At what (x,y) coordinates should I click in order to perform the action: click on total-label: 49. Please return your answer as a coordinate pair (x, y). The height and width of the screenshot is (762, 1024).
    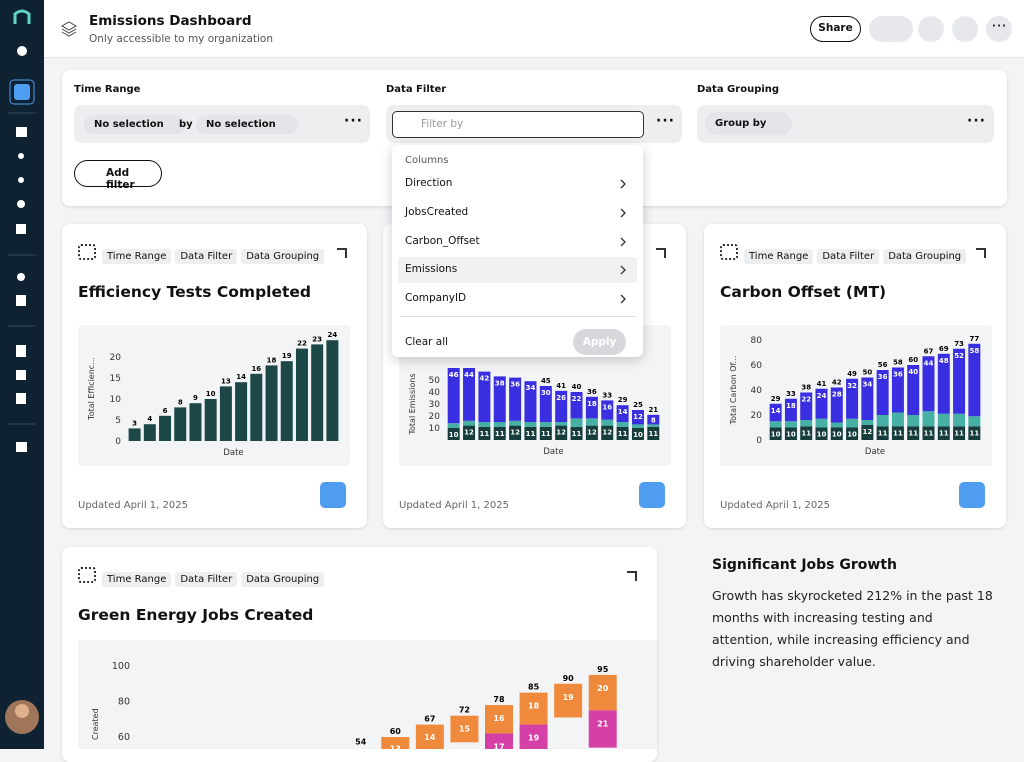
    Looking at the image, I should click on (852, 374).